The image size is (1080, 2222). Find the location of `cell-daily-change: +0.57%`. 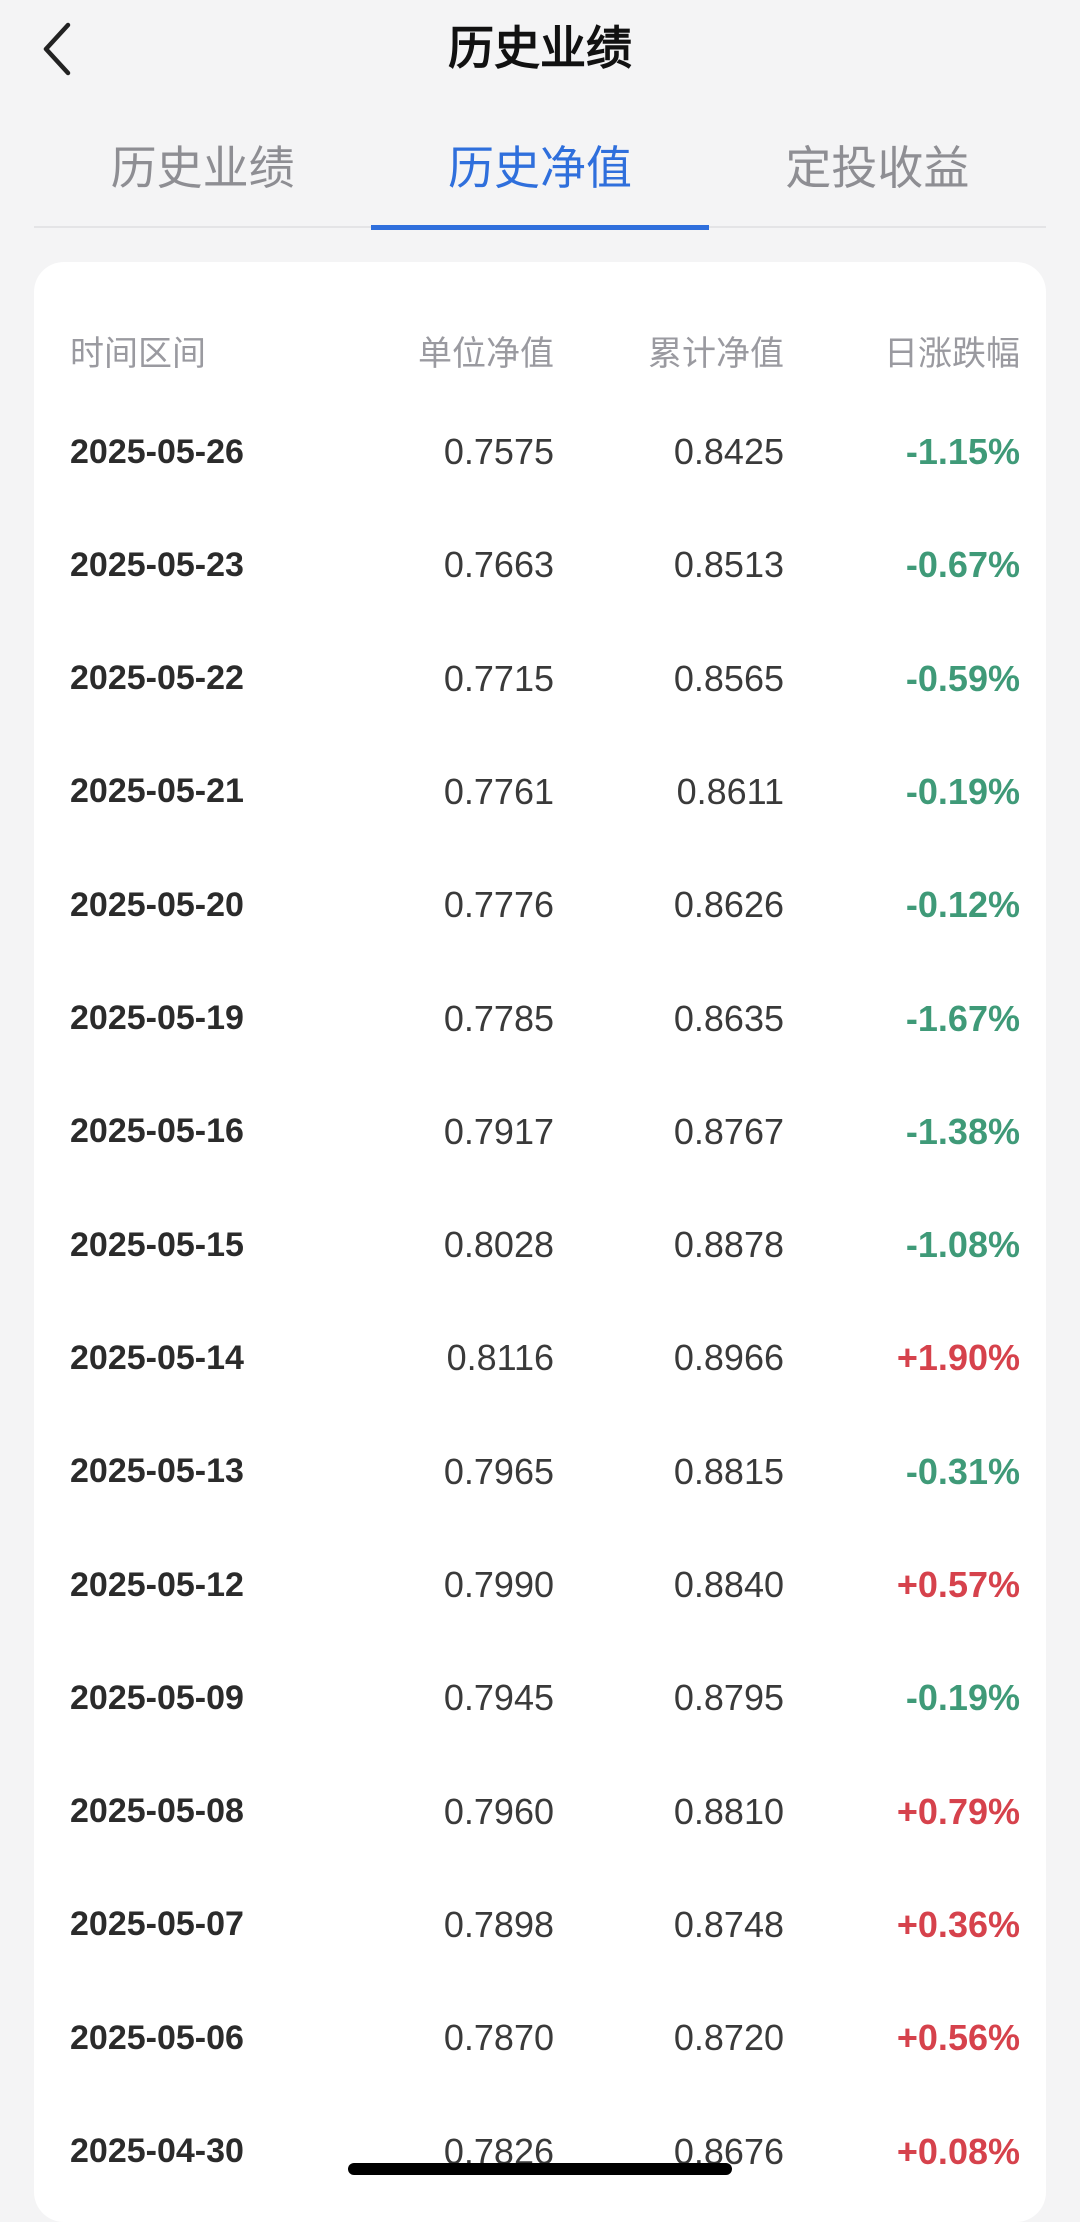

cell-daily-change: +0.57% is located at coordinates (958, 1584).